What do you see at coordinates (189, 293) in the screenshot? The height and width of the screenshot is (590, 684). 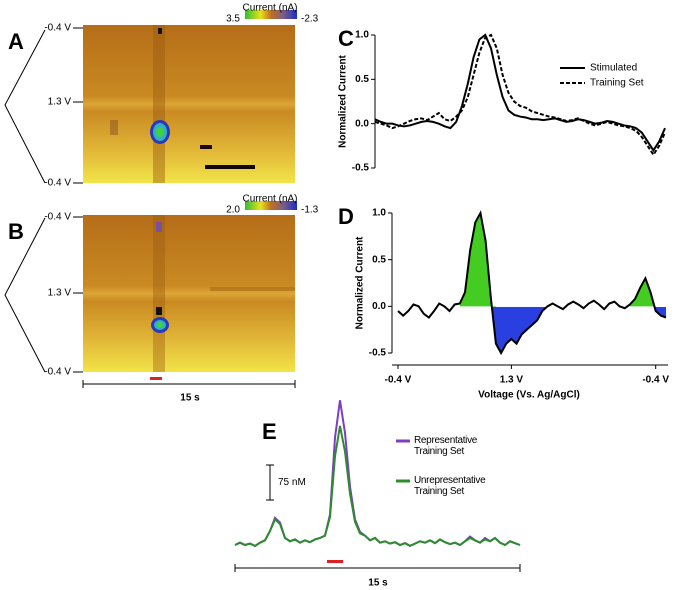 I see `colorplot-b` at bounding box center [189, 293].